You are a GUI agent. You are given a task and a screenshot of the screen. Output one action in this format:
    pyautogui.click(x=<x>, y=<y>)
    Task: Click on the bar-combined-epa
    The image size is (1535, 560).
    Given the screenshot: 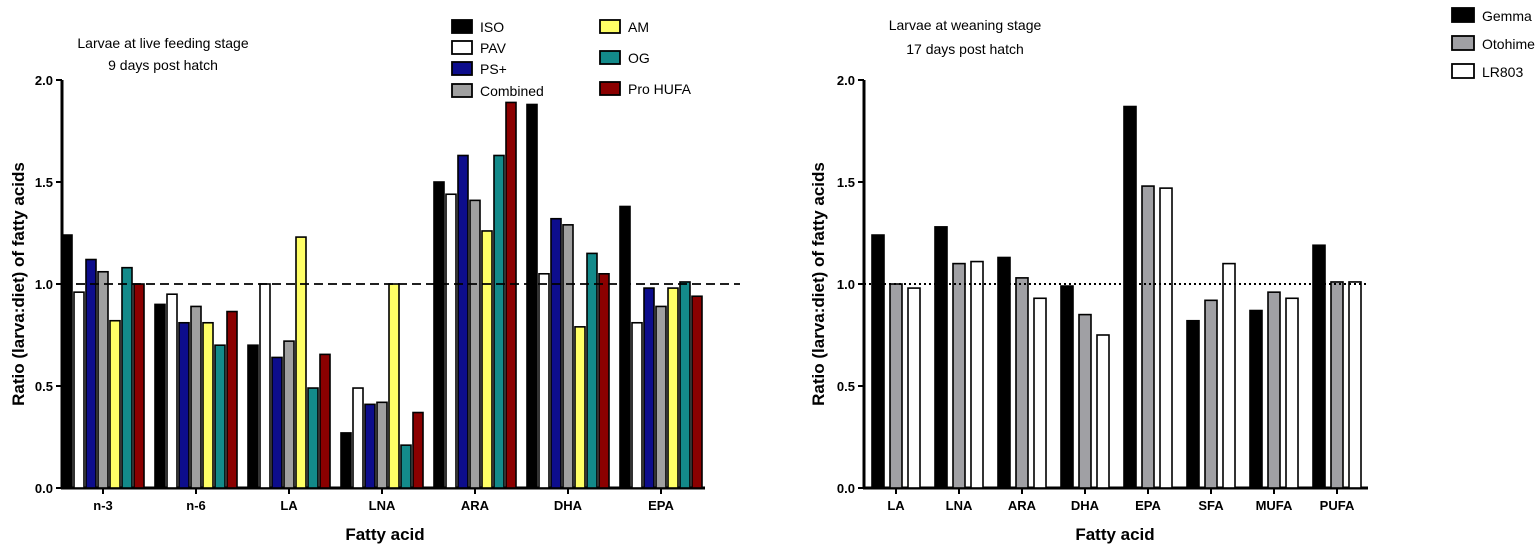 What is the action you would take?
    pyautogui.click(x=661, y=397)
    